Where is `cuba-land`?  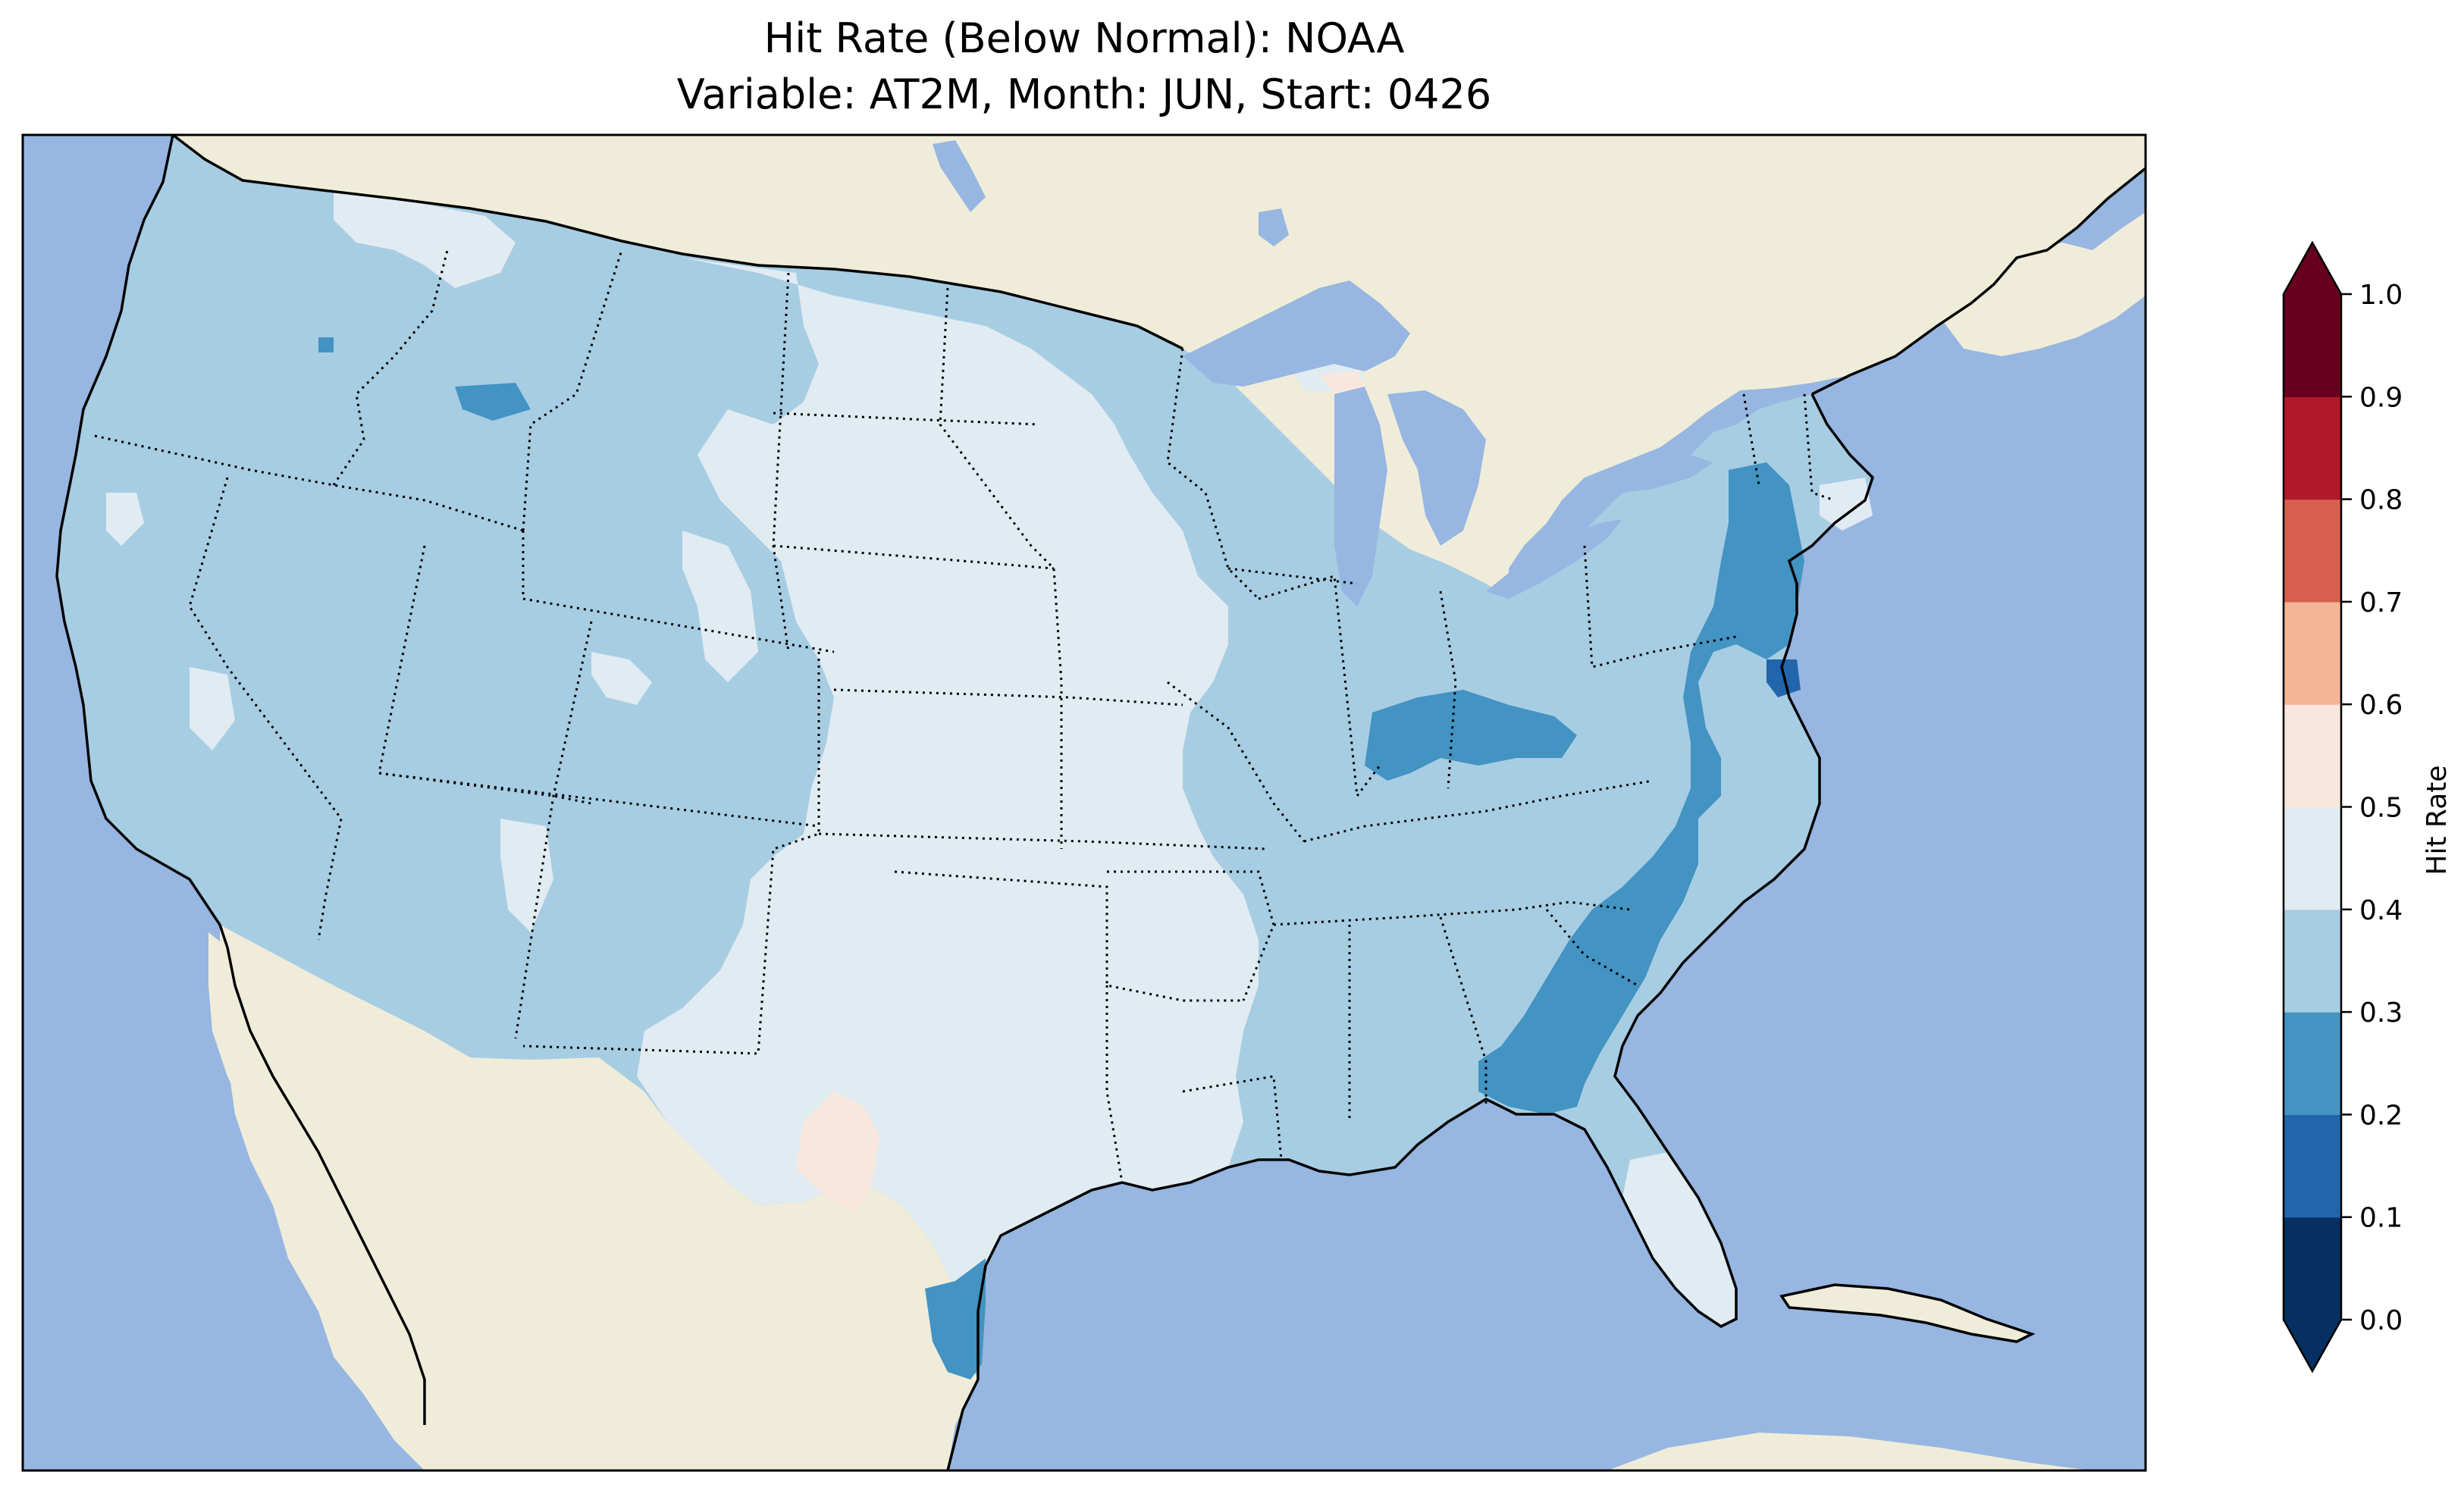 cuba-land is located at coordinates (1907, 1313).